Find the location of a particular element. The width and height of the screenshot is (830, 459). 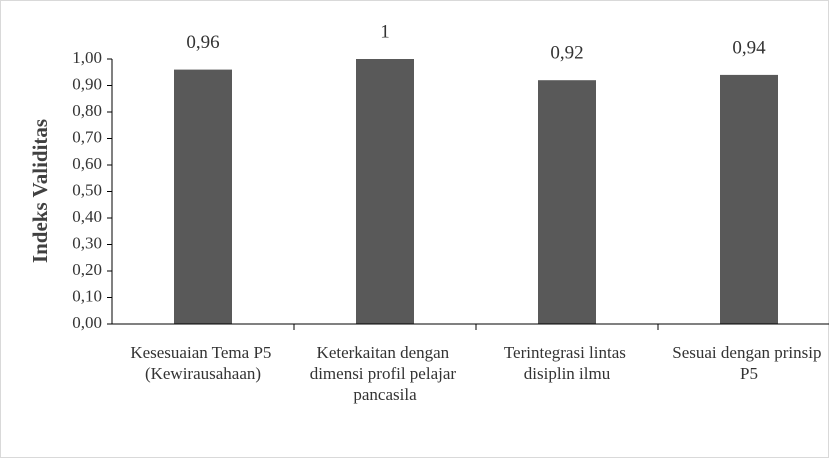

y-axis-title: Indeks Validitas is located at coordinates (40, 191).